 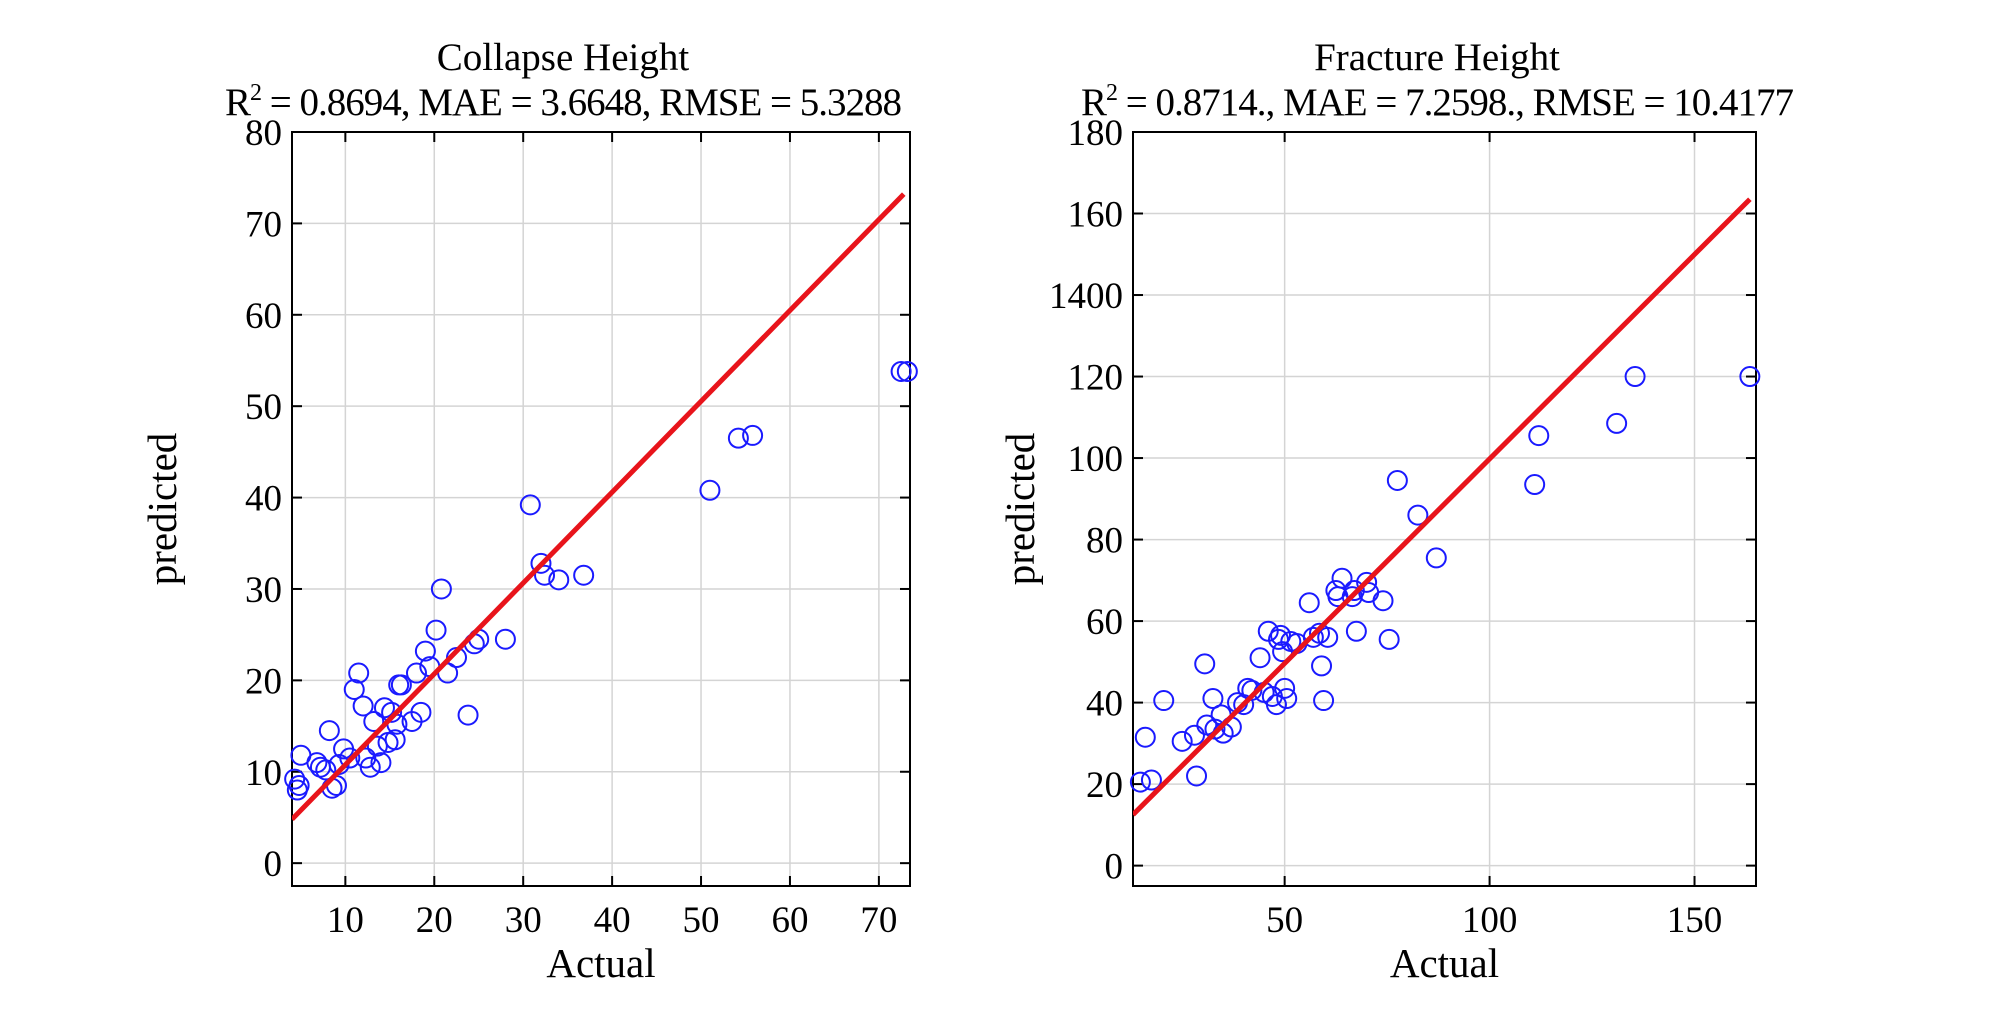 I want to click on y-tick-label: 50, so click(x=263, y=407).